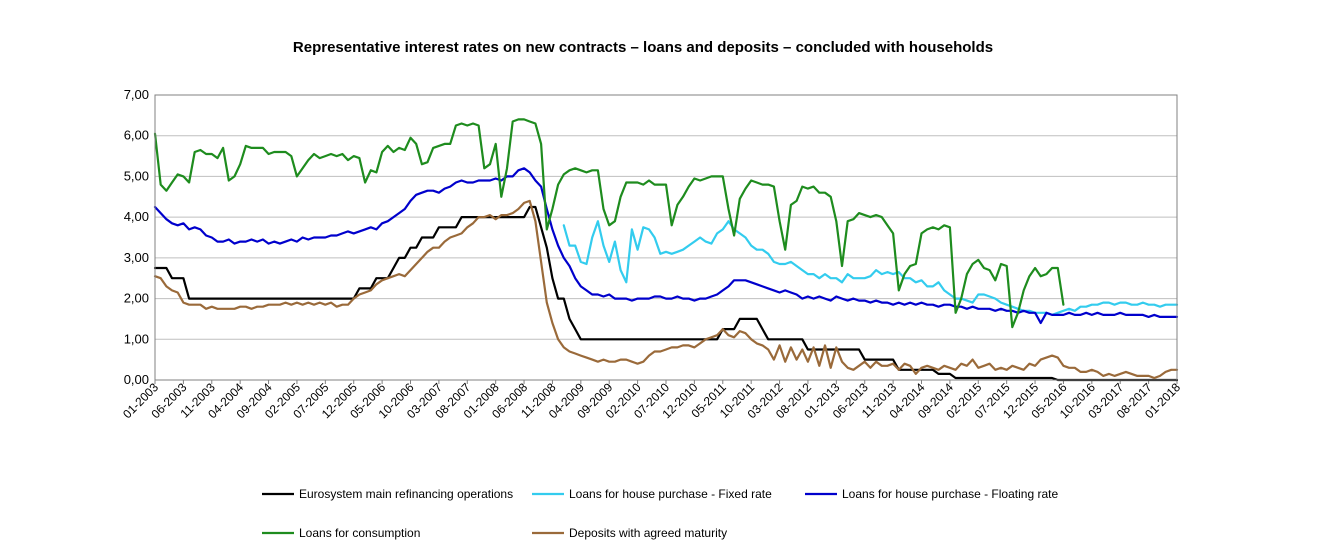  Describe the element at coordinates (670, 494) in the screenshot. I see `legend-label: Loans for house purchase - Fixed rate` at that location.